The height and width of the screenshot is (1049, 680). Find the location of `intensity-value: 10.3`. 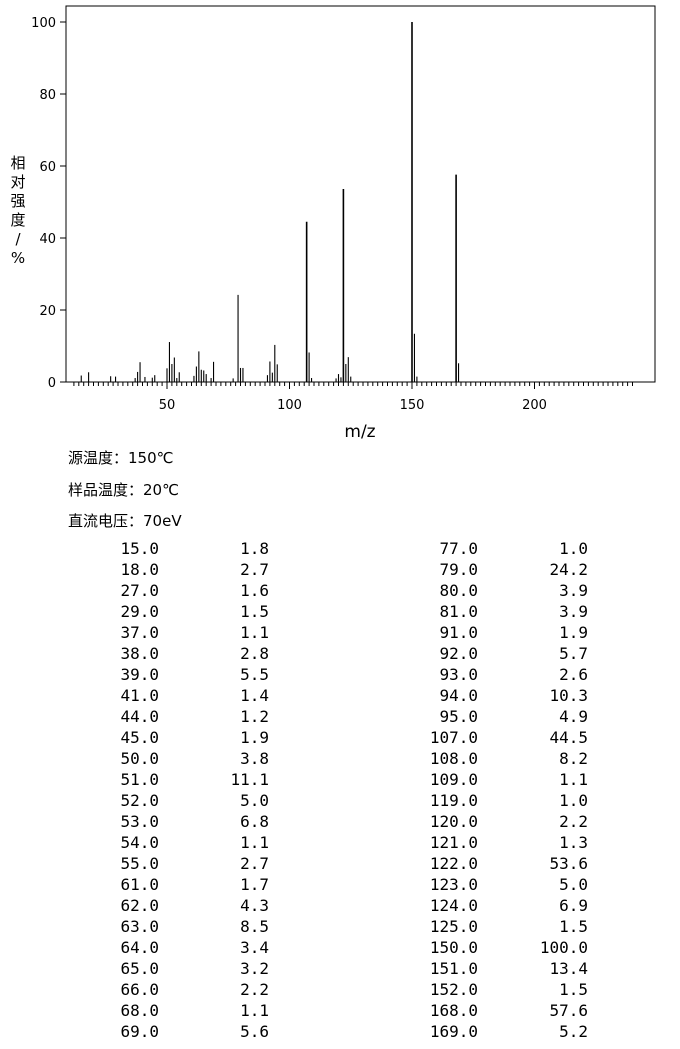

intensity-value: 10.3 is located at coordinates (568, 695).